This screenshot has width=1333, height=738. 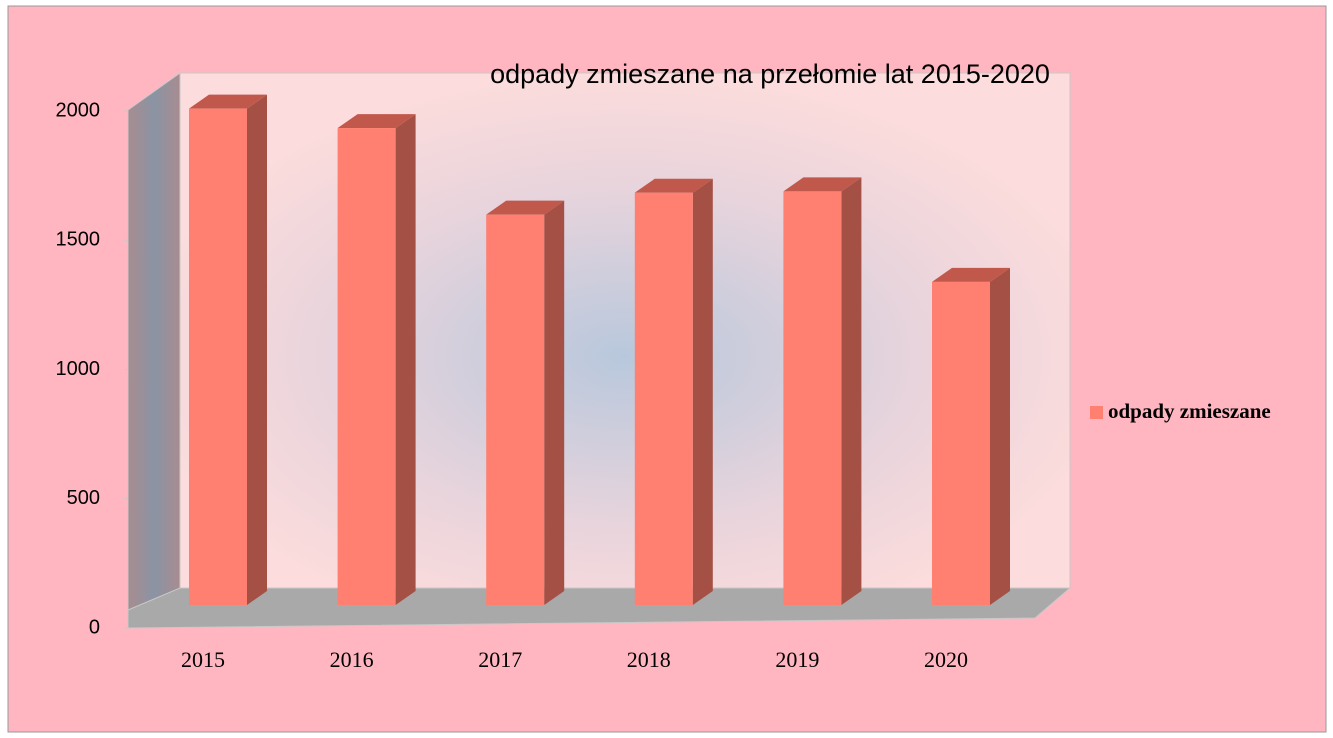 I want to click on y-tick-label: 0, so click(x=94, y=627).